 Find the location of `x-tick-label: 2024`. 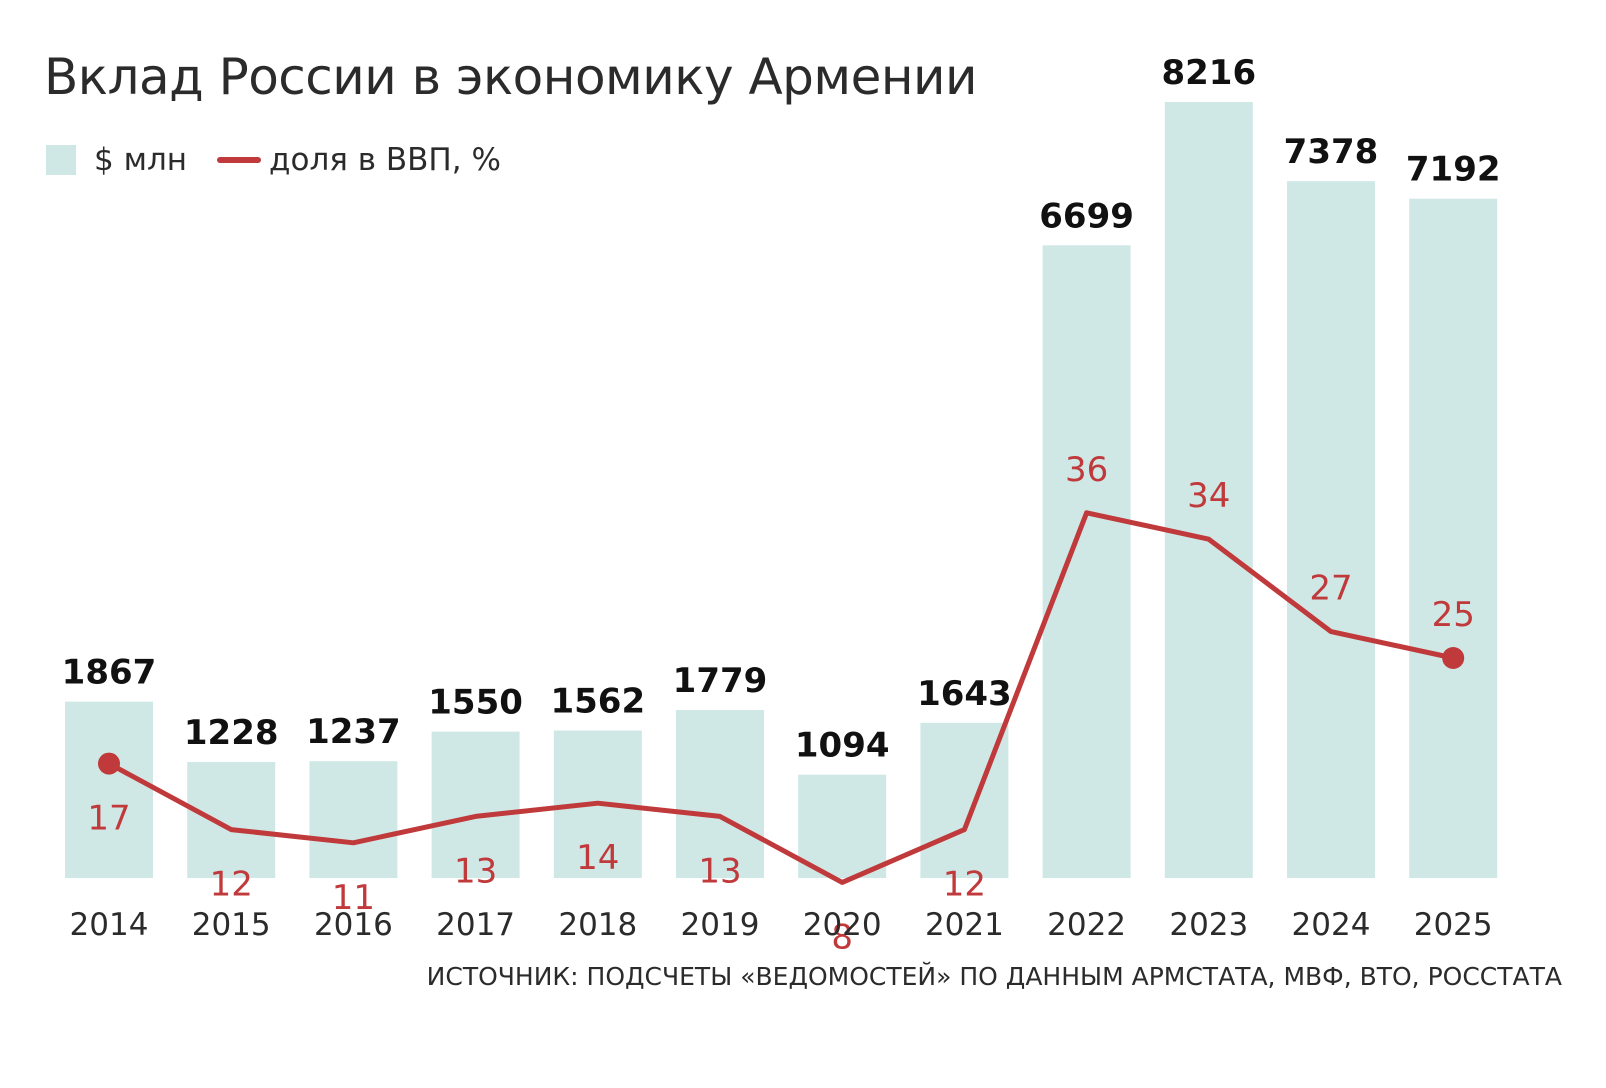

x-tick-label: 2024 is located at coordinates (1331, 925).